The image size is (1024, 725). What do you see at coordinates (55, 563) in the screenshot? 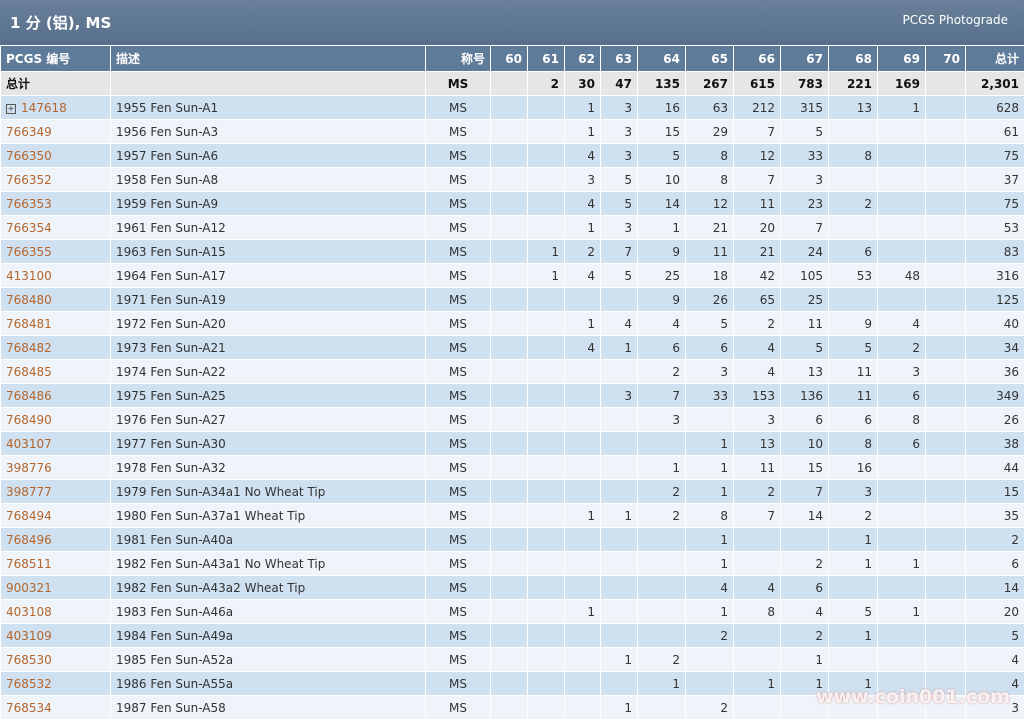
I see `row-code: 768511` at bounding box center [55, 563].